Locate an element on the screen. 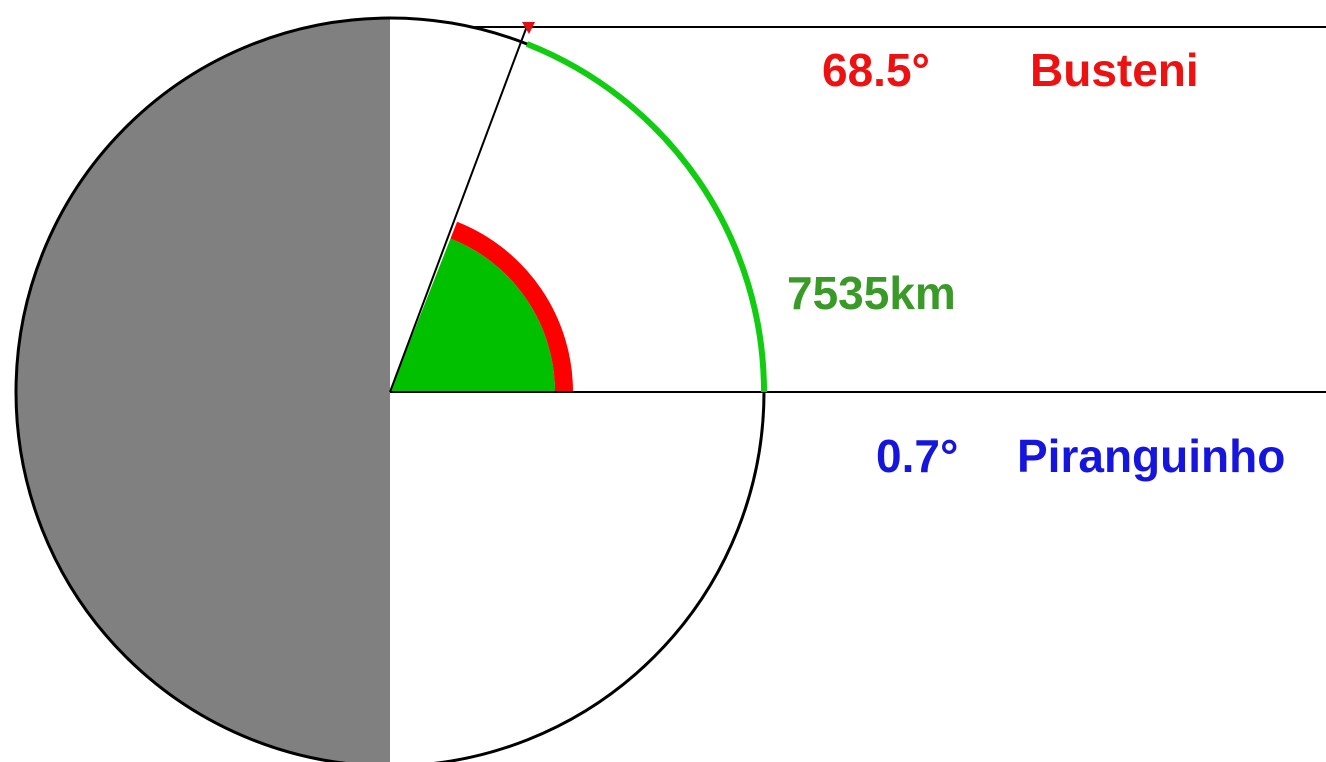 The height and width of the screenshot is (762, 1326). bottom-angle-label: 0.7° is located at coordinates (917, 456).